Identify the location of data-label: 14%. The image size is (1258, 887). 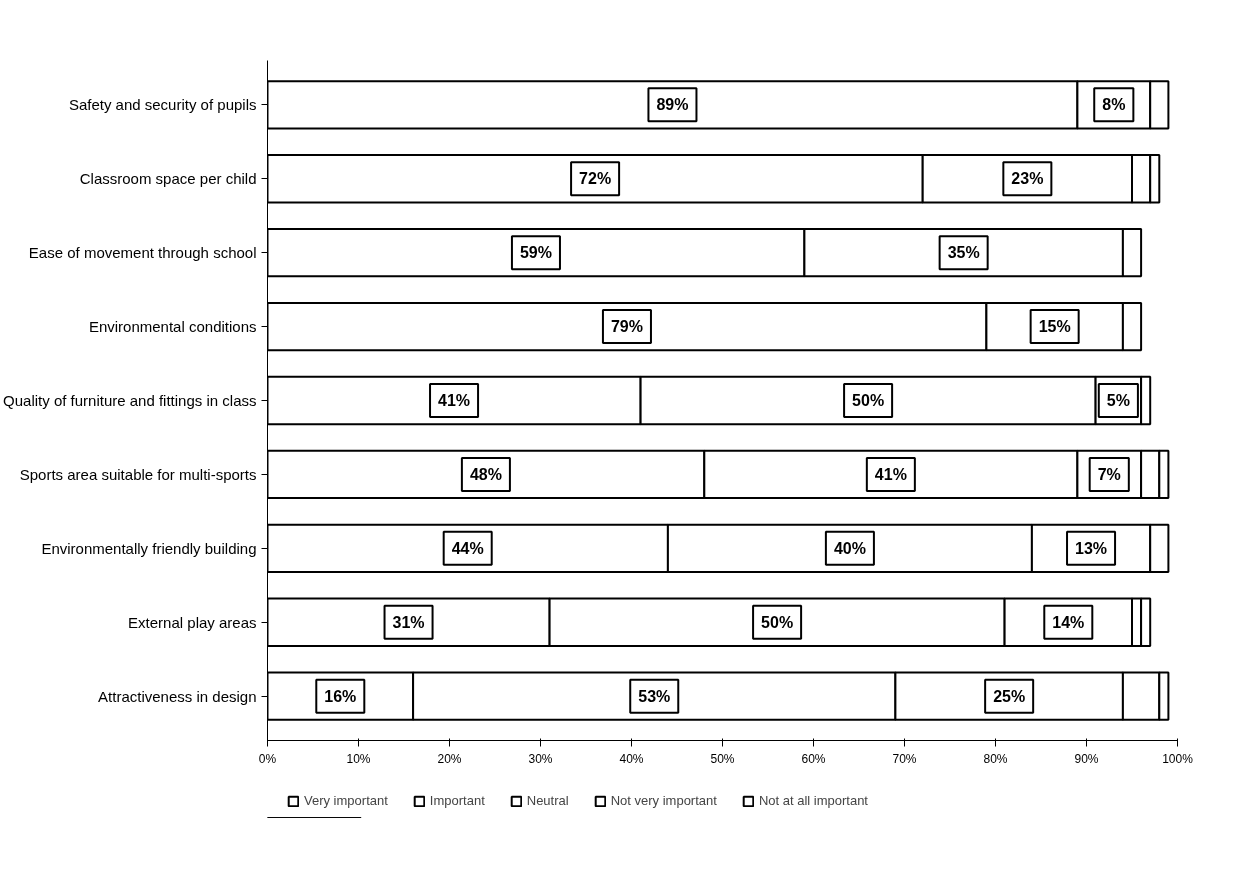
(1068, 622).